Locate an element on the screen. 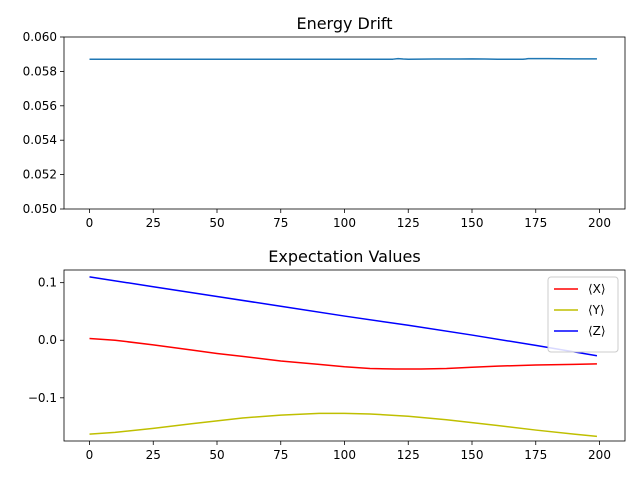 The width and height of the screenshot is (640, 480). y-tick-label: 0.054 is located at coordinates (40, 140).